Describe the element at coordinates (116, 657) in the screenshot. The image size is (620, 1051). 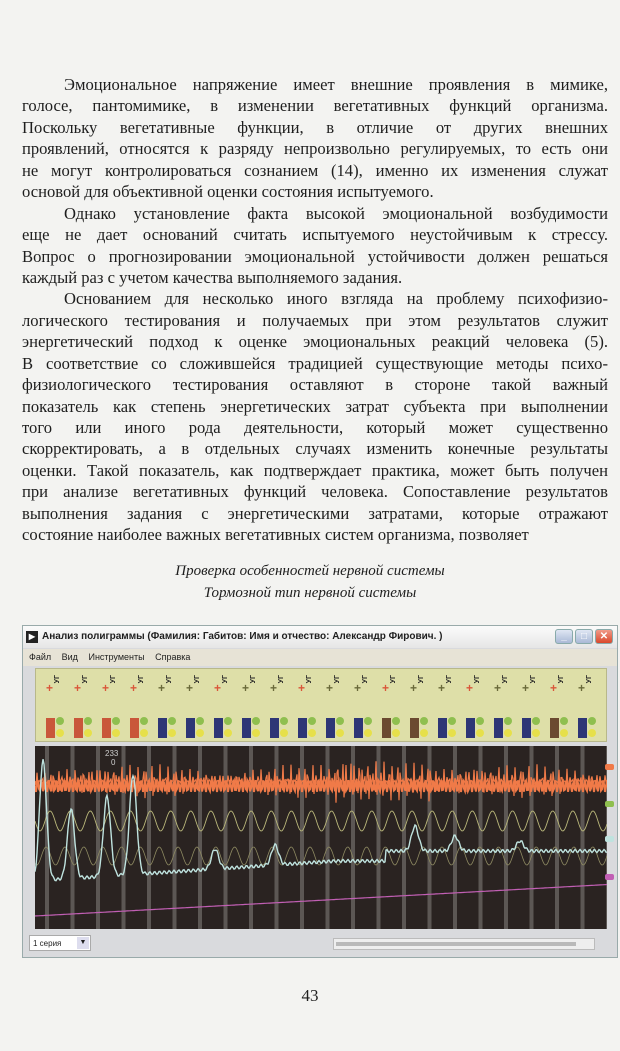
I see `menu-tools: Инструменты` at that location.